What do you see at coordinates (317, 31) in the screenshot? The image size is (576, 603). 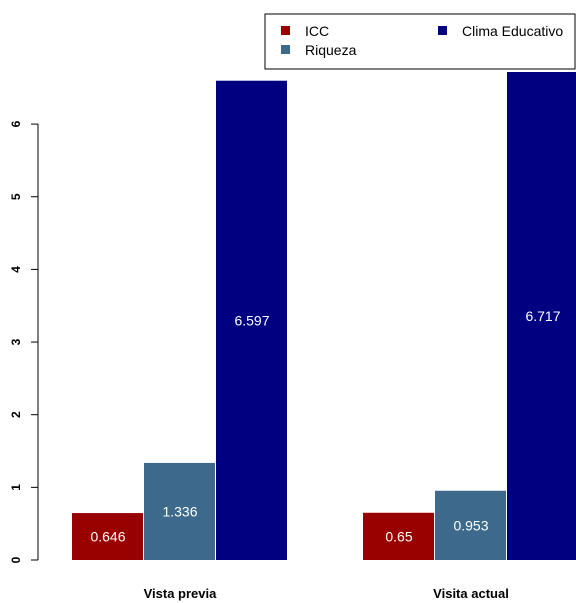 I see `legend-label: ICC` at bounding box center [317, 31].